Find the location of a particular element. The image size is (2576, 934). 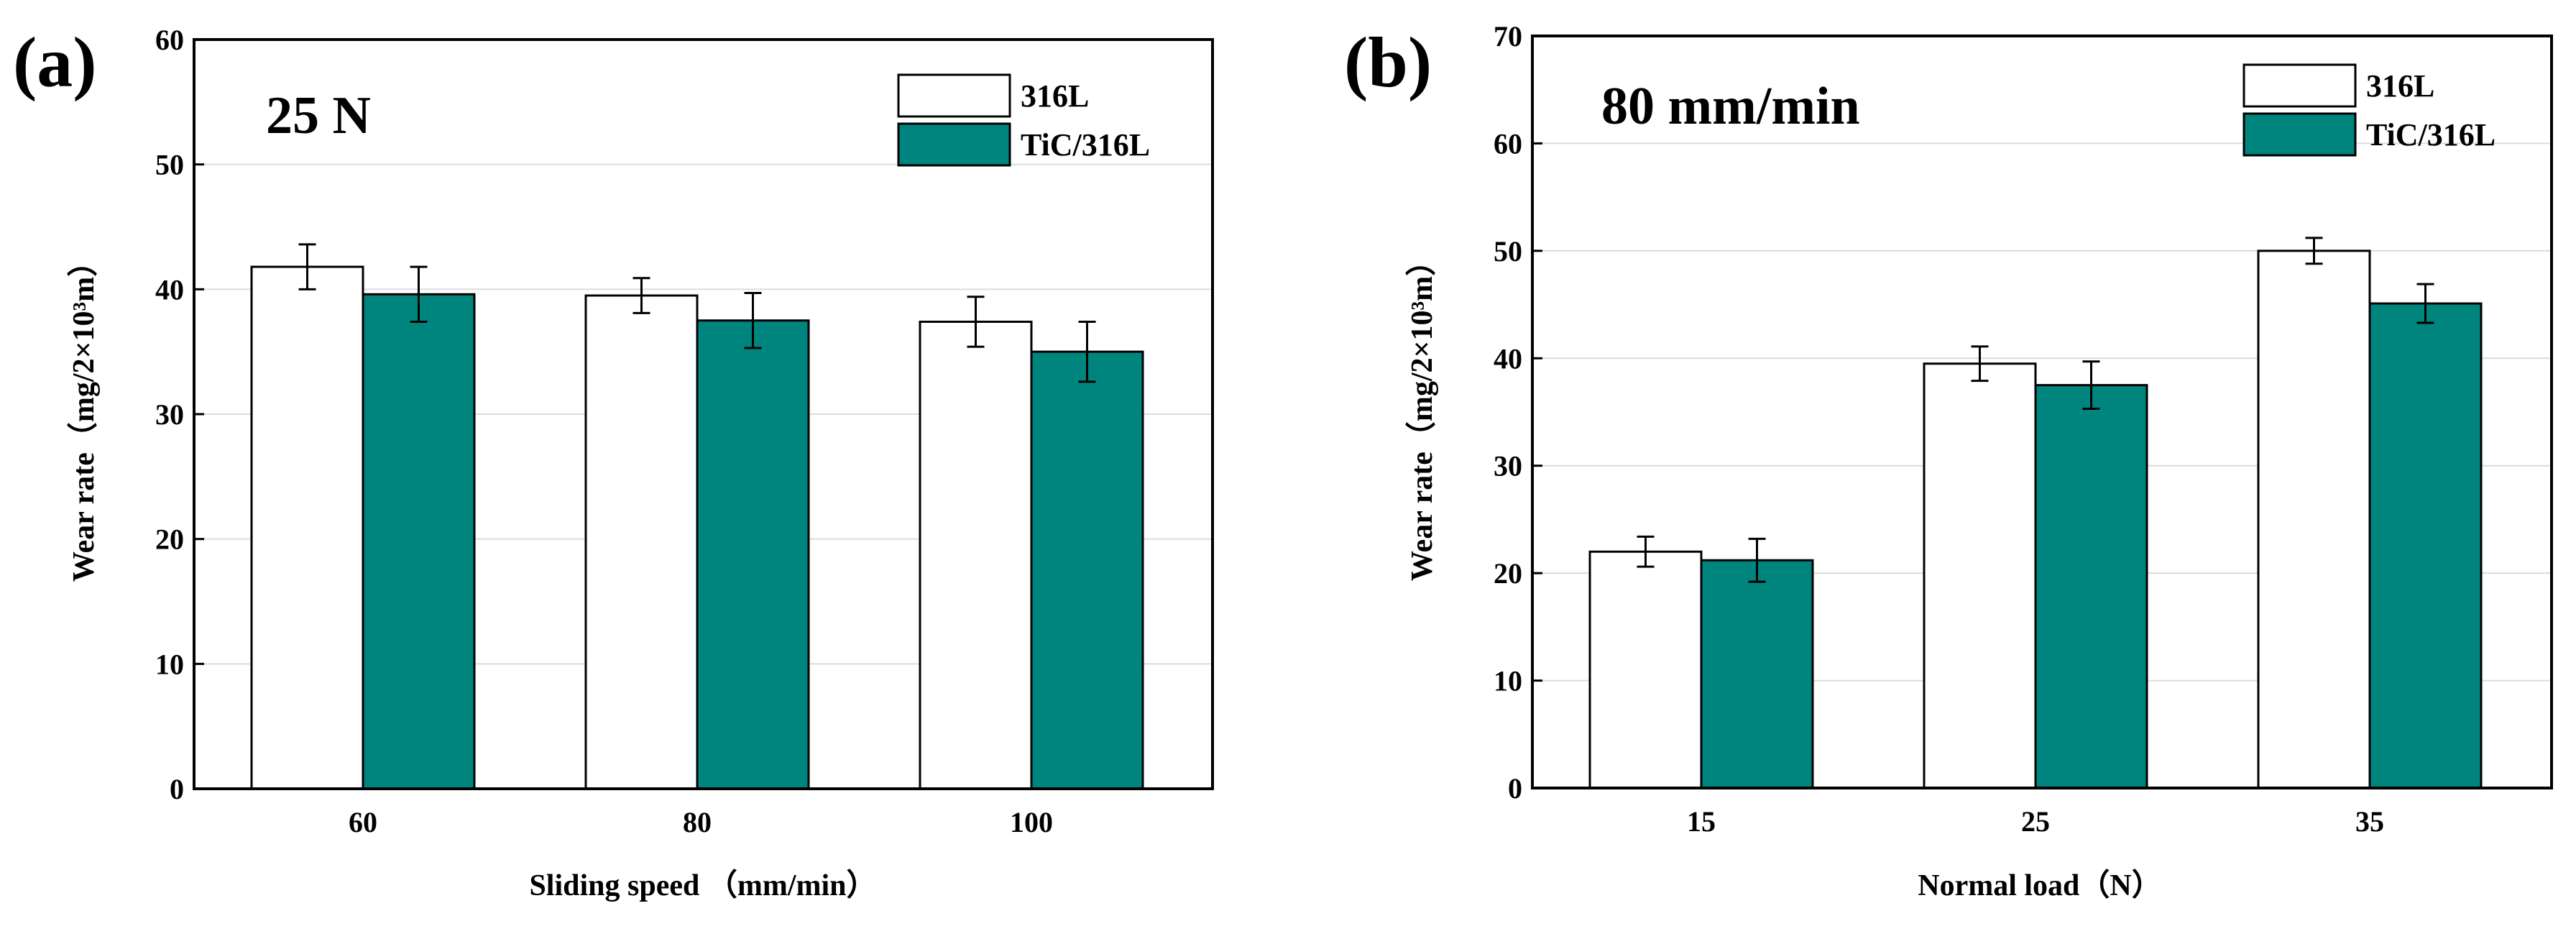

panel-b-y-ticks: 0 10 20 30 40 50 60 70 is located at coordinates (1518, 412).